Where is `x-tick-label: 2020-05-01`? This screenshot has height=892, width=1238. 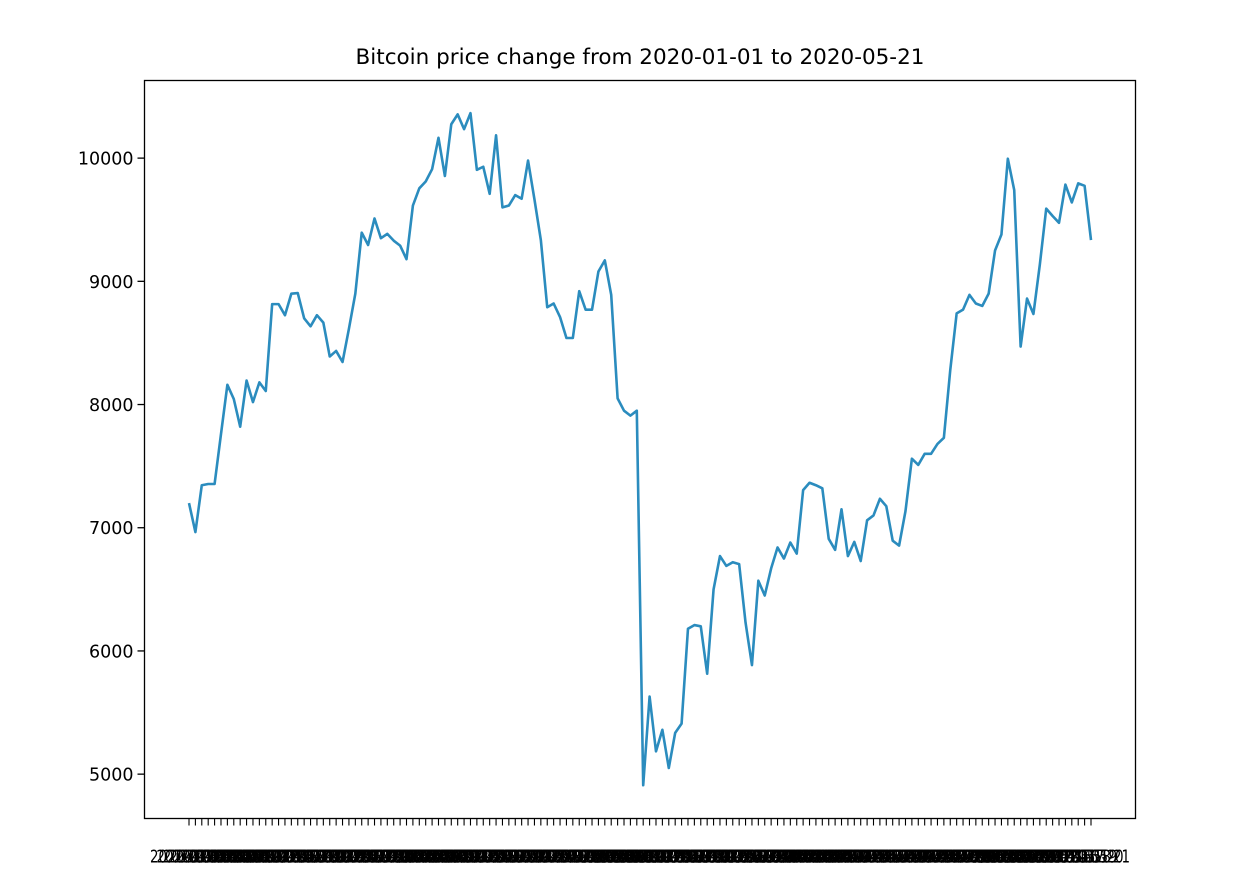
x-tick-label: 2020-05-01 is located at coordinates (963, 858).